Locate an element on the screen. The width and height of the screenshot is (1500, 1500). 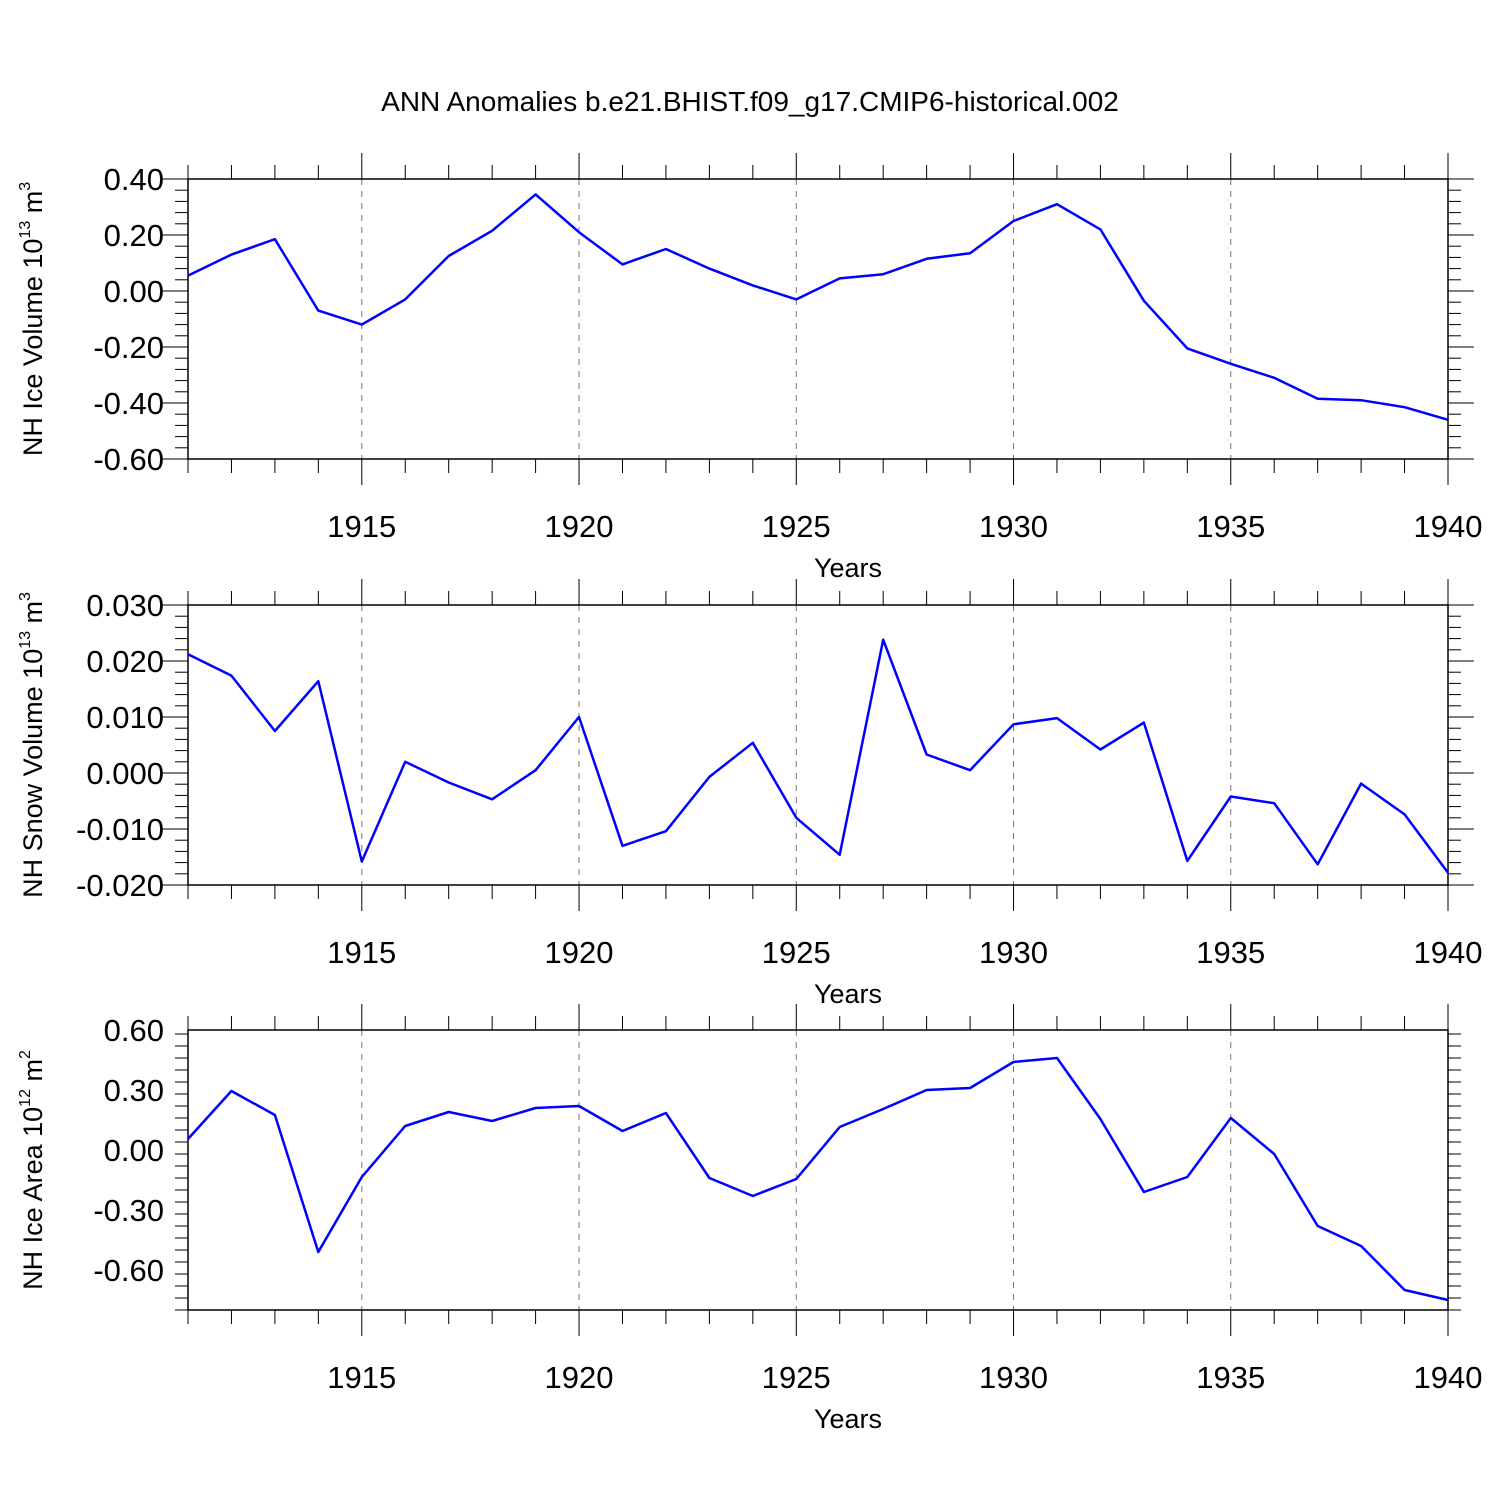
y-tick-label: 0.000 is located at coordinates (125, 773).